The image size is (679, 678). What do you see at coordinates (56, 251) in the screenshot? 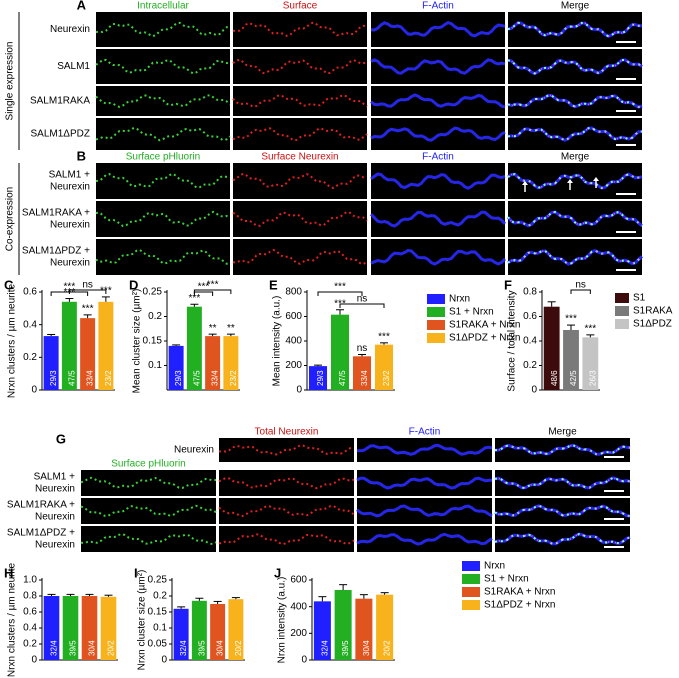
I see `row-label: SALM1ΔPDZ +` at bounding box center [56, 251].